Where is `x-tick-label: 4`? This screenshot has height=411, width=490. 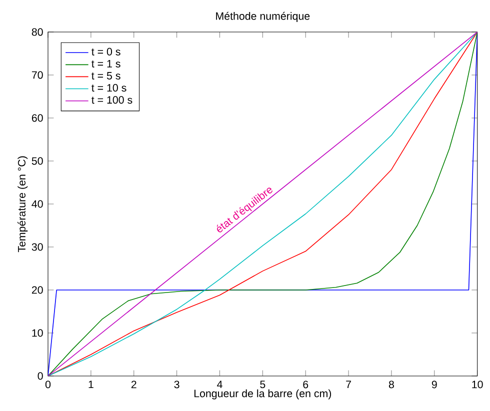
x-tick-label: 4 is located at coordinates (219, 384).